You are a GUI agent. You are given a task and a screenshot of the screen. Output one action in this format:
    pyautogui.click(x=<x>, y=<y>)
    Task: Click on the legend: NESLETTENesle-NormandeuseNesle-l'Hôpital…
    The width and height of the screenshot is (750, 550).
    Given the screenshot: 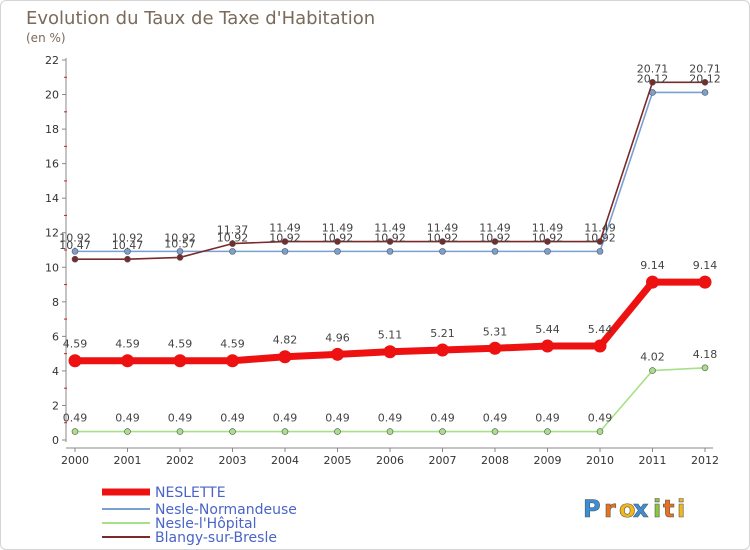 What is the action you would take?
    pyautogui.click(x=199, y=515)
    